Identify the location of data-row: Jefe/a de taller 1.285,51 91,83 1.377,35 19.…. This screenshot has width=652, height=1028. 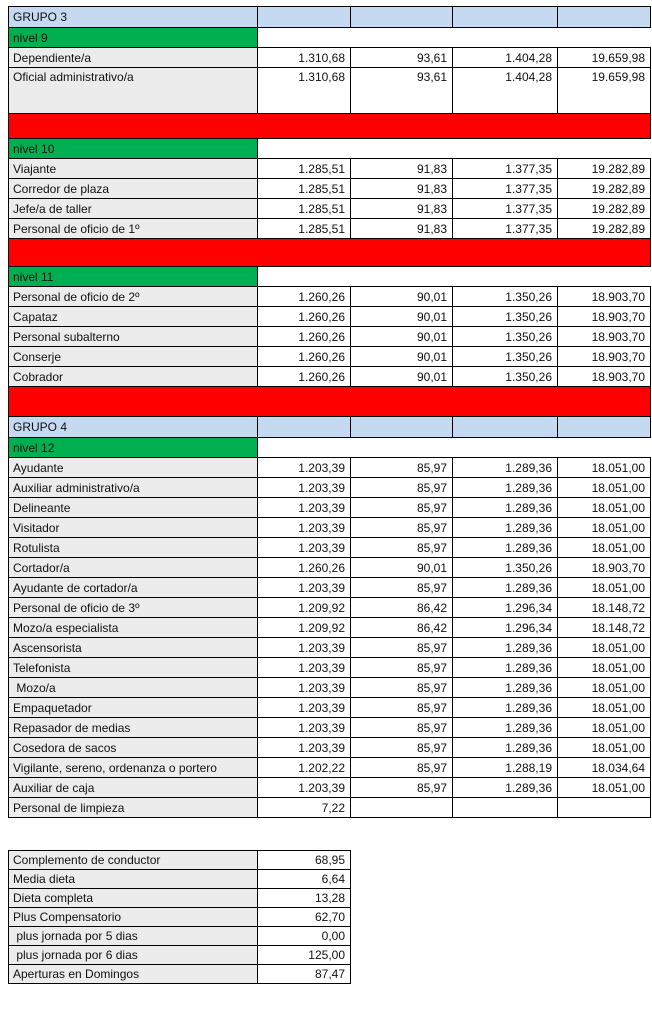
(329, 208).